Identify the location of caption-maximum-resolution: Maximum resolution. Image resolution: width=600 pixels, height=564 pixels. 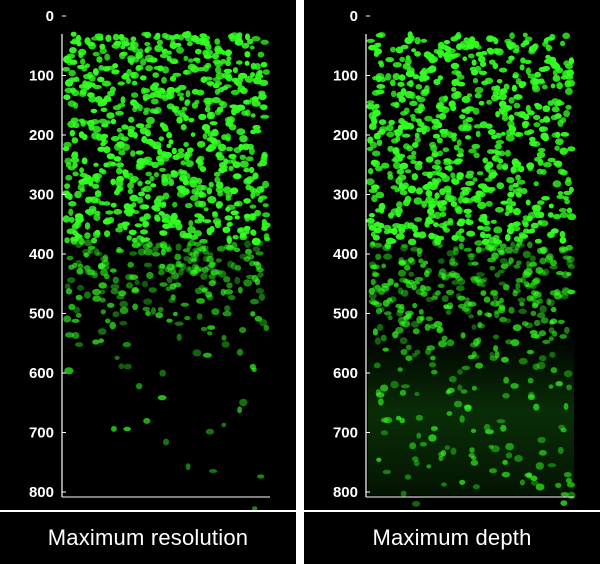
(148, 537).